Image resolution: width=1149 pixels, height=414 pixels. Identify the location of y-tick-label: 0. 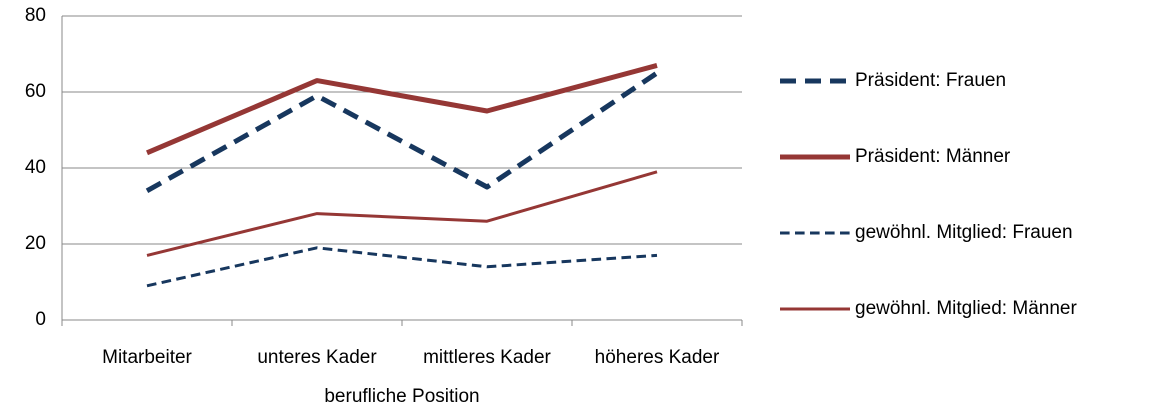
(40, 319).